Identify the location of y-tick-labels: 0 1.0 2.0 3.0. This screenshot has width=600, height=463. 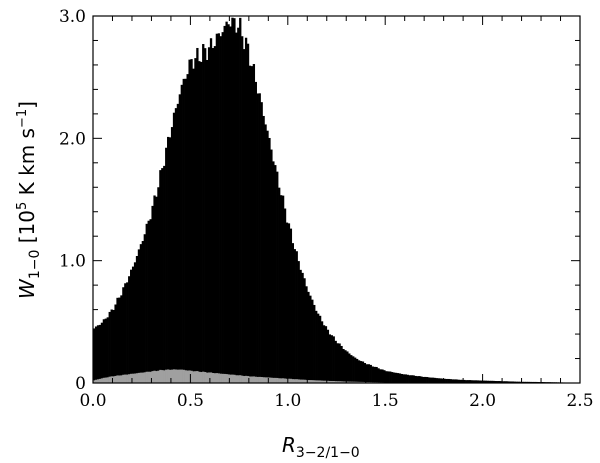
(72, 200).